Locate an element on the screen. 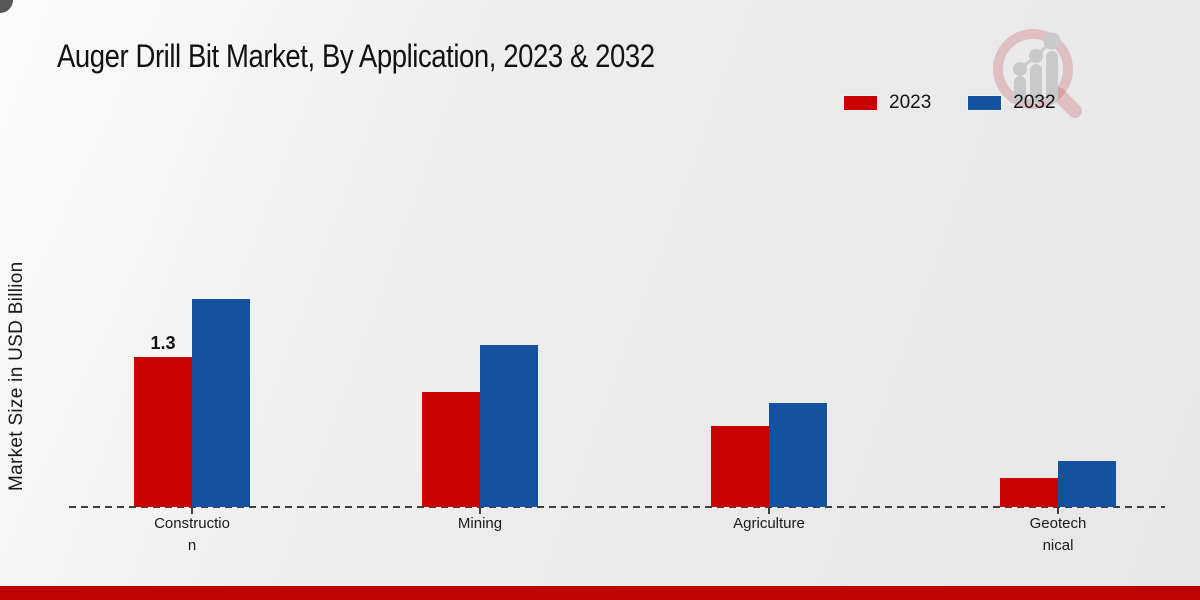 This screenshot has width=1200, height=600. legend: 2023 2032 is located at coordinates (949, 103).